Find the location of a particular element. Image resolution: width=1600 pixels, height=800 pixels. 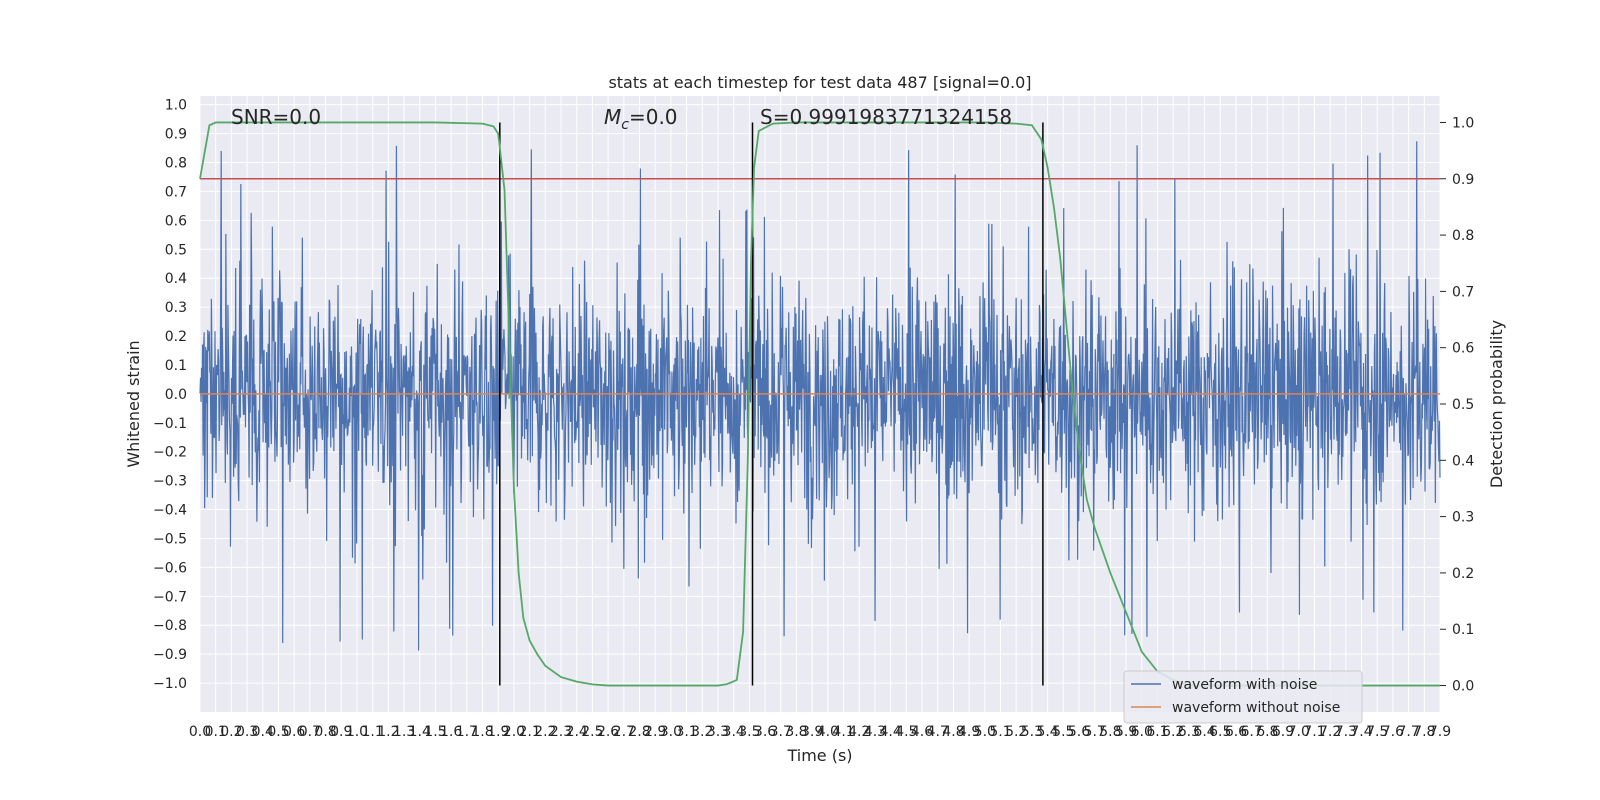

y-left-tick-label: 0.5 is located at coordinates (176, 250).